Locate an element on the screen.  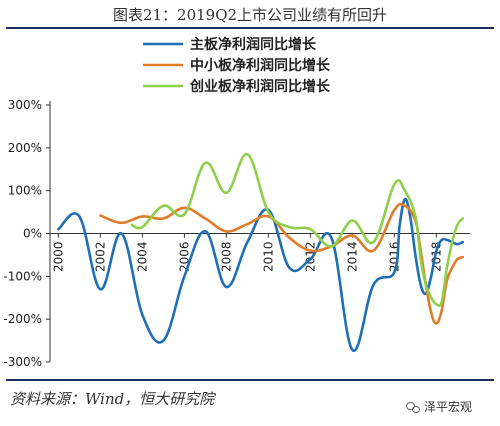
x-tick-label: 2006 is located at coordinates (184, 257).